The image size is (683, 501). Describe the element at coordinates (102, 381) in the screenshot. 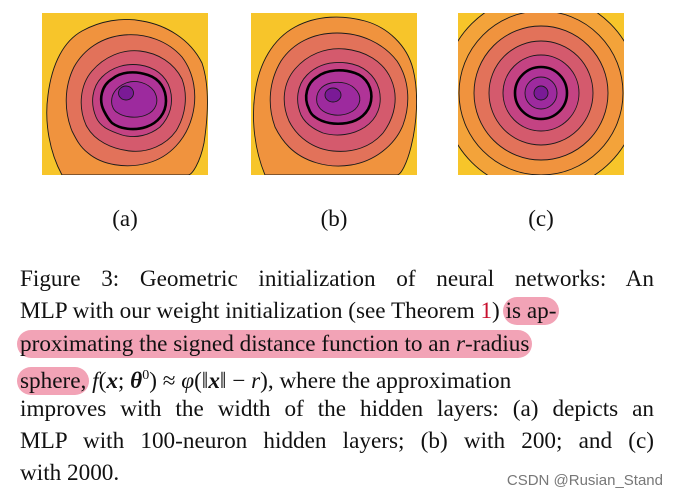

I see `math-paren: (` at that location.